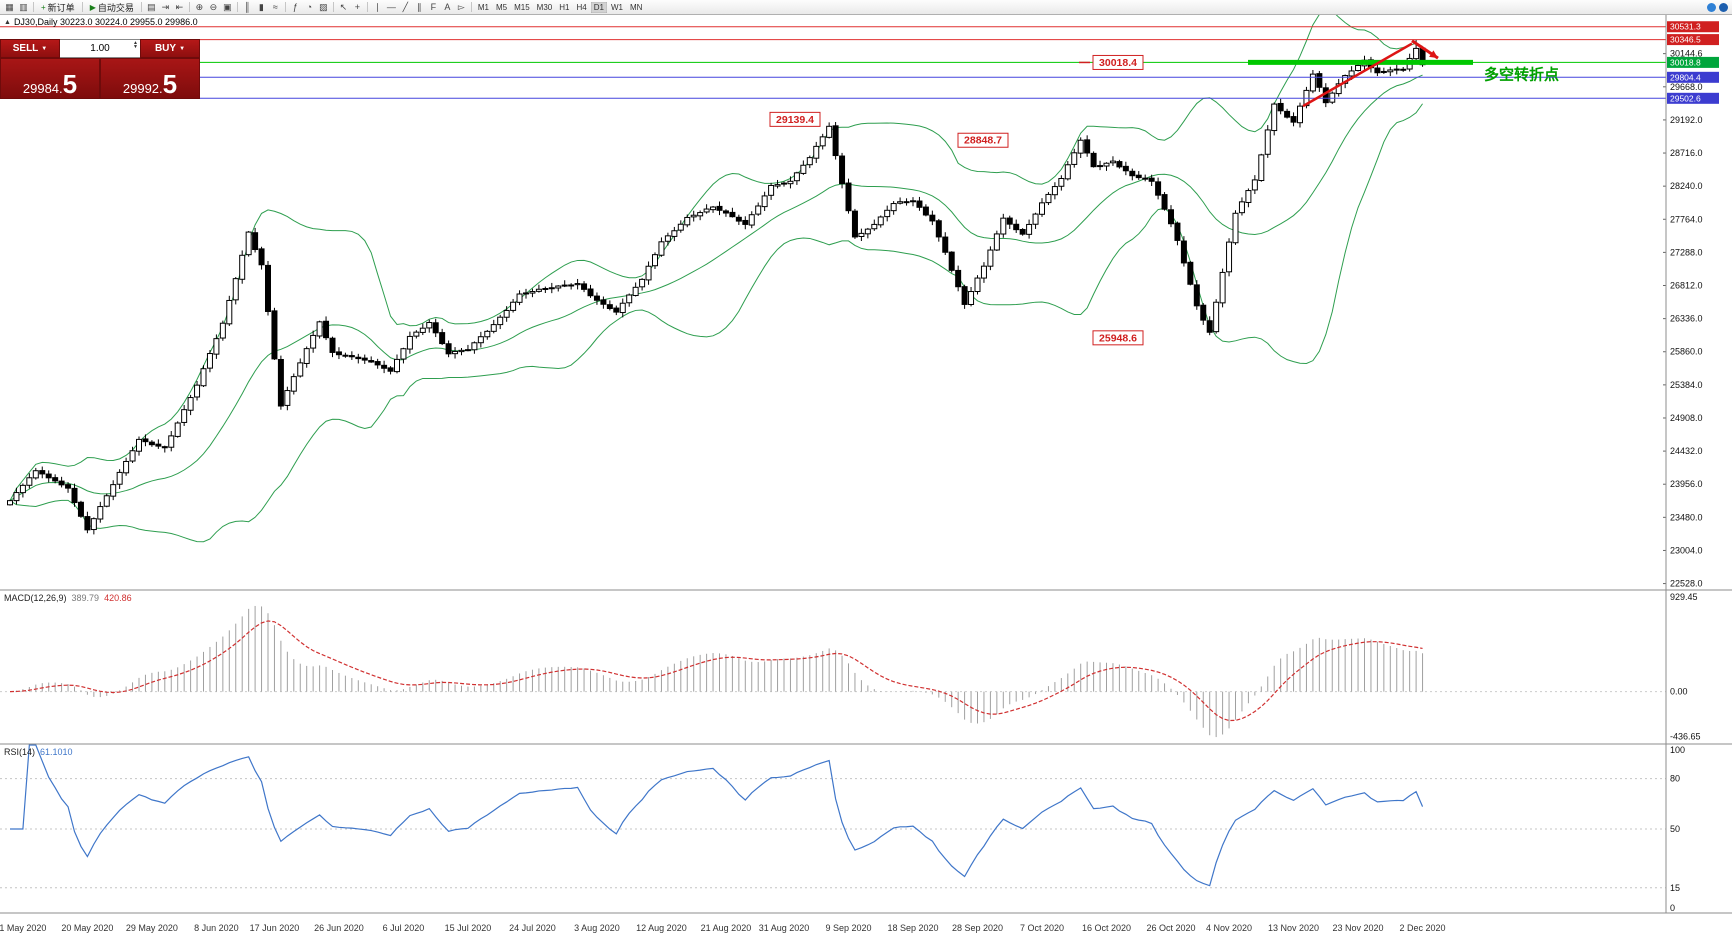 Image resolution: width=1732 pixels, height=938 pixels. I want to click on vertical-line-icon: ∣, so click(377, 6).